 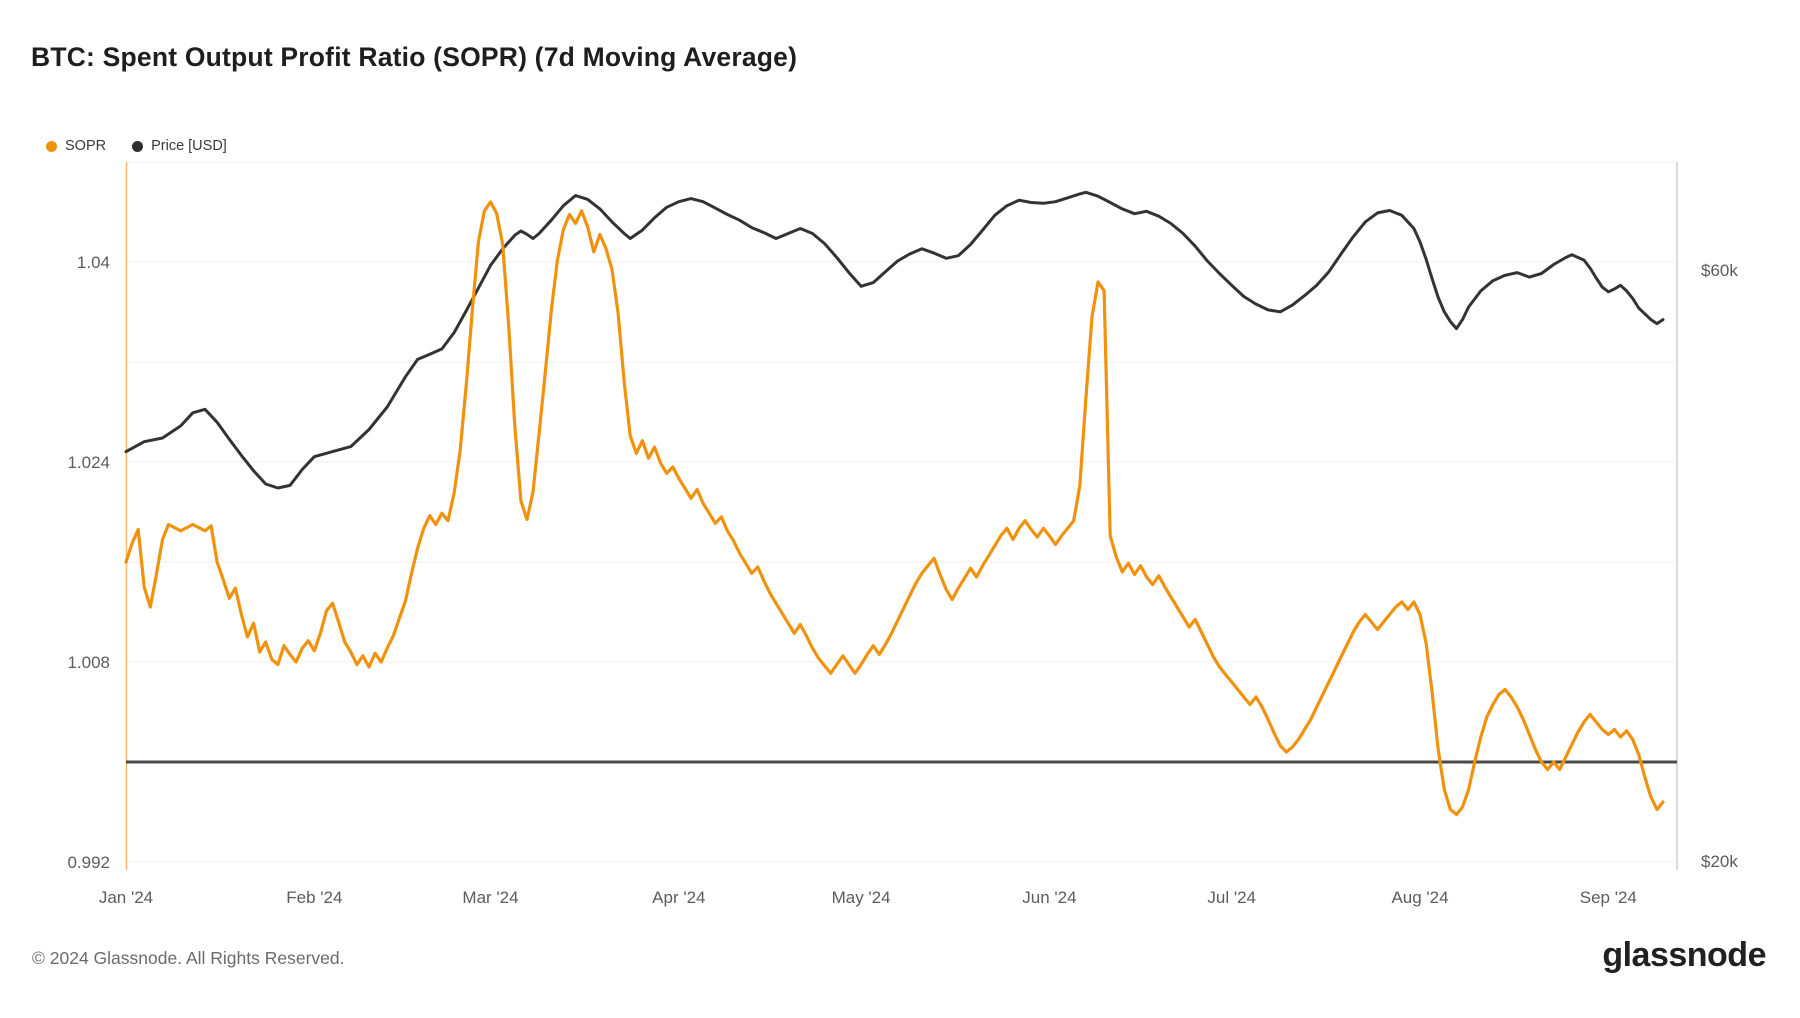 I want to click on chart-legend: SOPR Price [USD], so click(x=136, y=146).